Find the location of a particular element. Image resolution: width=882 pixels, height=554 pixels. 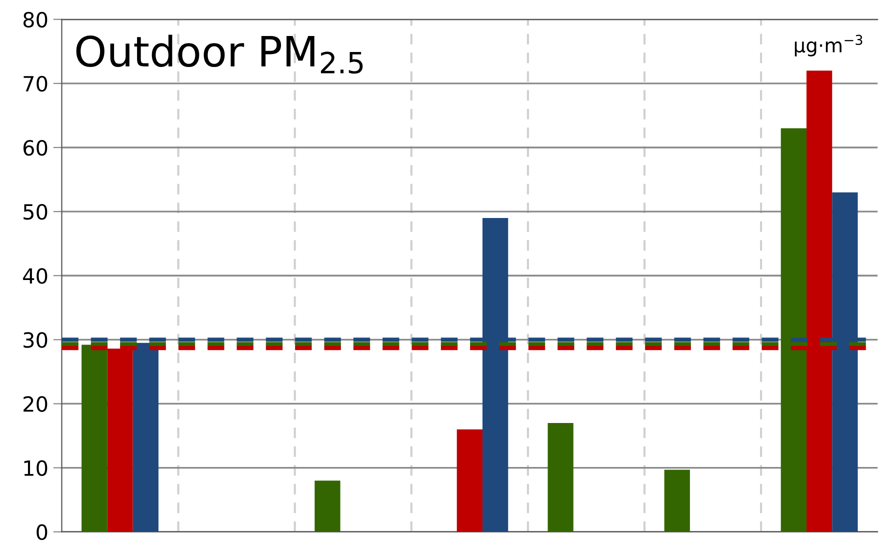

y-tick-label: 20 is located at coordinates (36, 404).